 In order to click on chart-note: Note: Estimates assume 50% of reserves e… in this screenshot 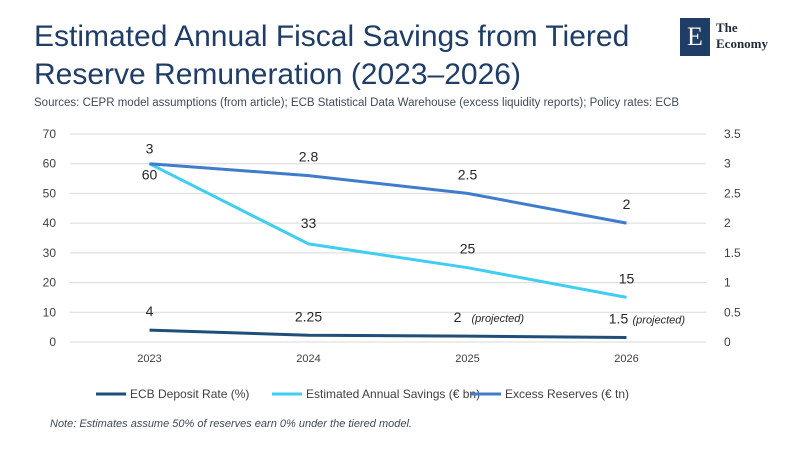, I will do `click(231, 424)`.